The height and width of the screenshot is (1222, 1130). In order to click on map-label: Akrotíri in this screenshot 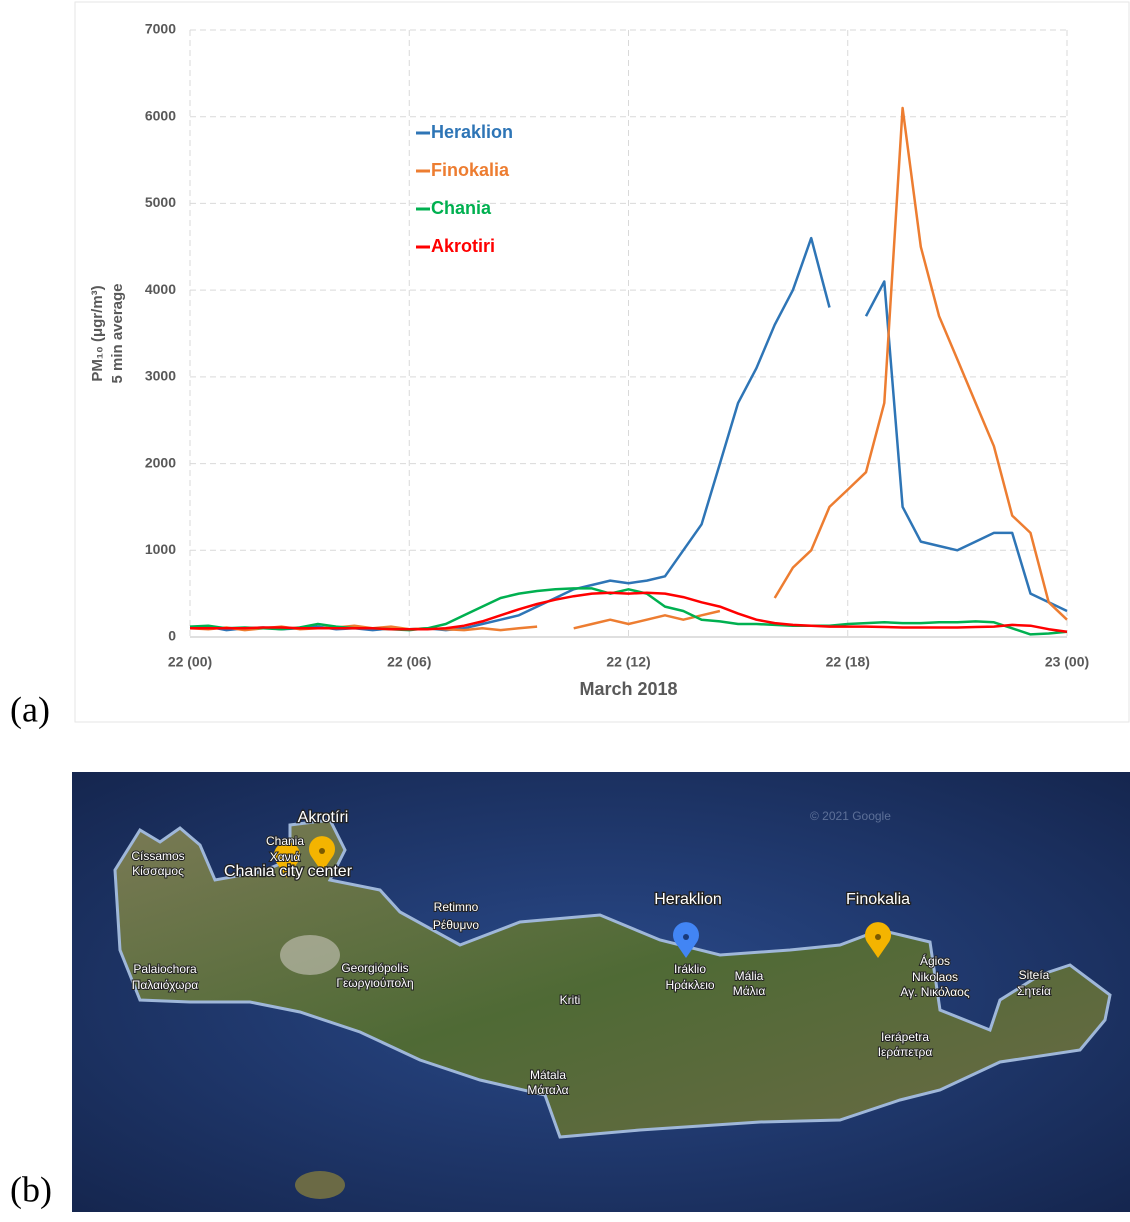, I will do `click(323, 817)`.